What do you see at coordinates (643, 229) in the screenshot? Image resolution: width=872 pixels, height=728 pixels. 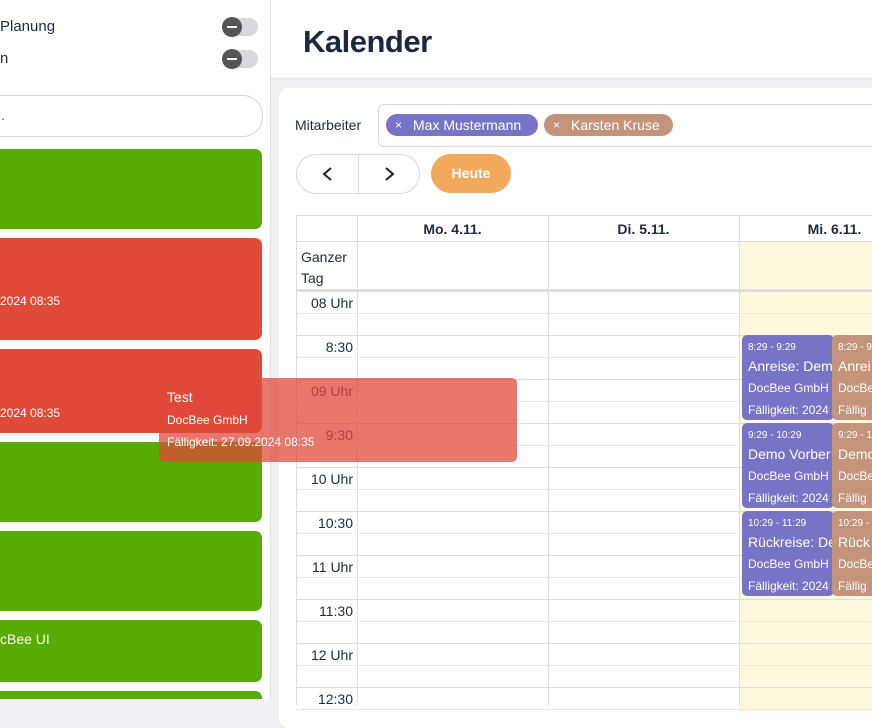 I see `day-header: Di. 5.11.` at bounding box center [643, 229].